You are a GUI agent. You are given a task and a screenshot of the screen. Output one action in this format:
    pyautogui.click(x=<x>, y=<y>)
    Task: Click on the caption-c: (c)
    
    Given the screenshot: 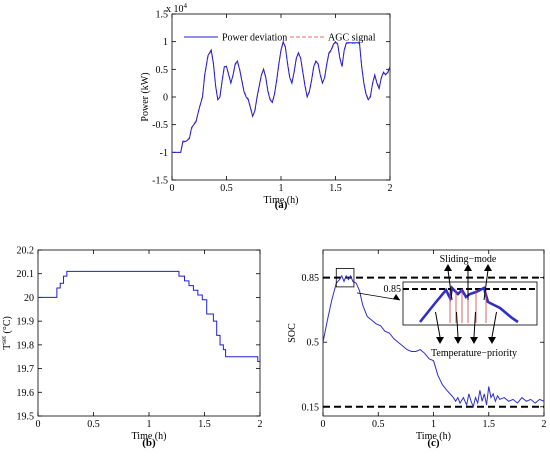 What is the action you would take?
    pyautogui.click(x=433, y=443)
    